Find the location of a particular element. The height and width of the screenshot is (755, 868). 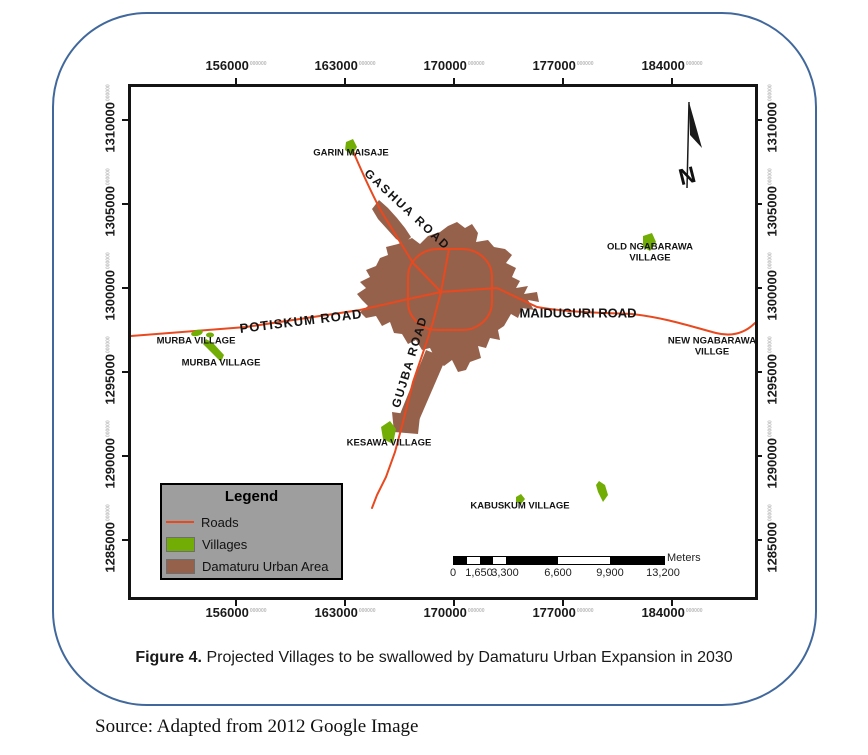

murba-village-label-2: MURBA VILLAGE is located at coordinates (221, 363).